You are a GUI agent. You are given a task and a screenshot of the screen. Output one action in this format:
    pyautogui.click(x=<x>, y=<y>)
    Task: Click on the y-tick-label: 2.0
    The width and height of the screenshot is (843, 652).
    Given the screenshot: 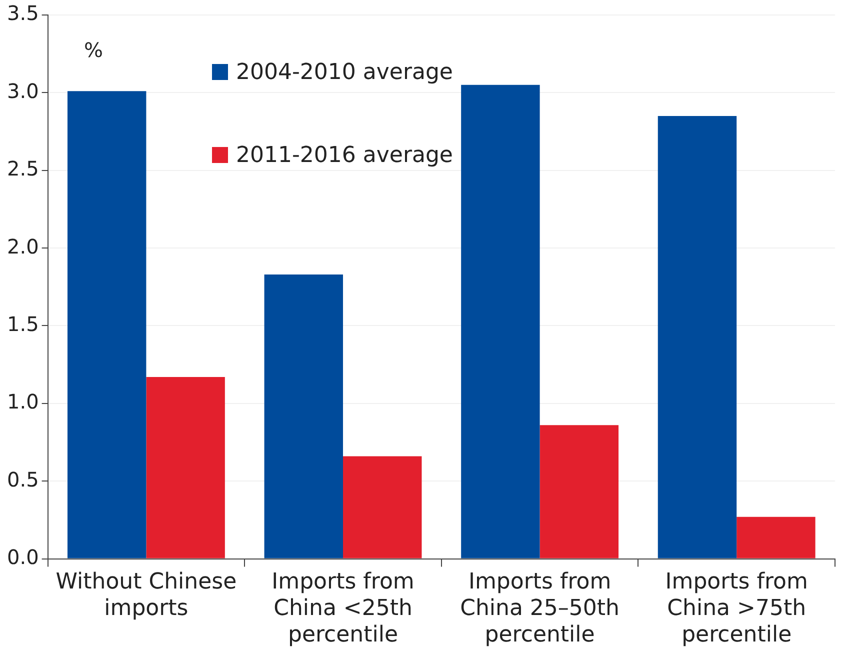 What is the action you would take?
    pyautogui.click(x=22, y=246)
    